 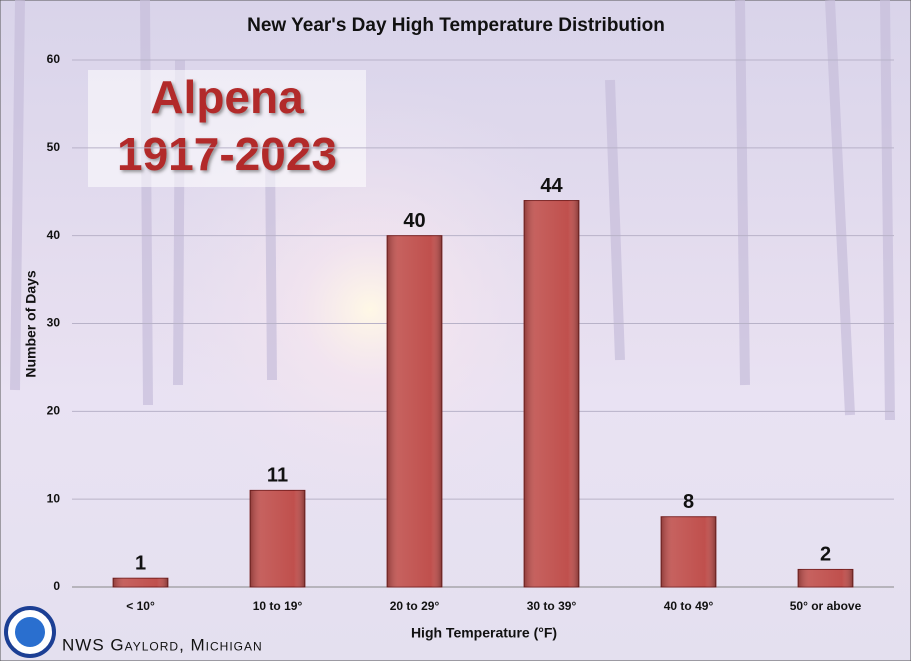 I want to click on y-tick-label: 40, so click(x=54, y=235).